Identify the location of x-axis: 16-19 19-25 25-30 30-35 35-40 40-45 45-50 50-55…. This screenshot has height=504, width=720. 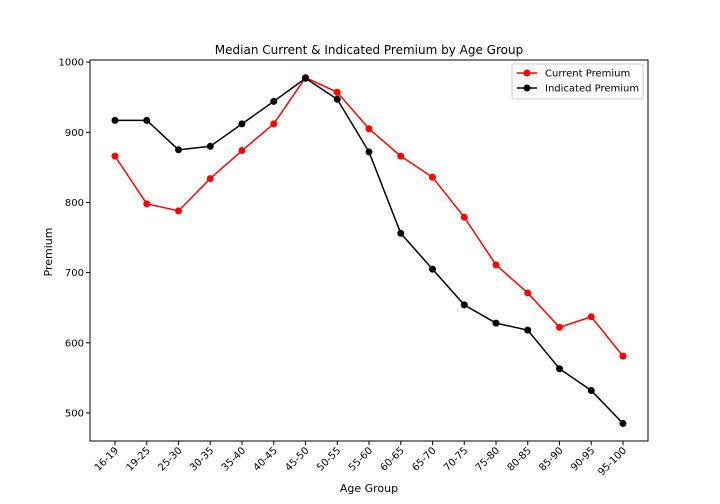
(361, 459).